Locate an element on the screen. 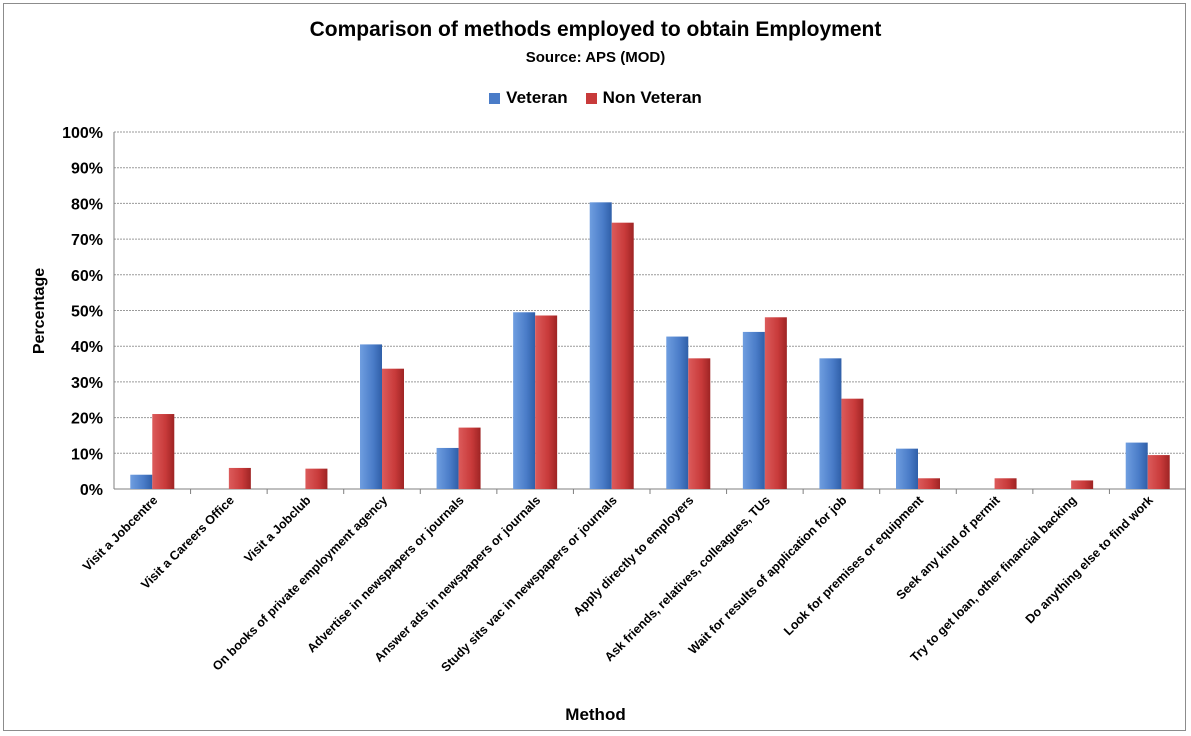 The width and height of the screenshot is (1191, 736). y-axis-label: Percentage is located at coordinates (39, 311).